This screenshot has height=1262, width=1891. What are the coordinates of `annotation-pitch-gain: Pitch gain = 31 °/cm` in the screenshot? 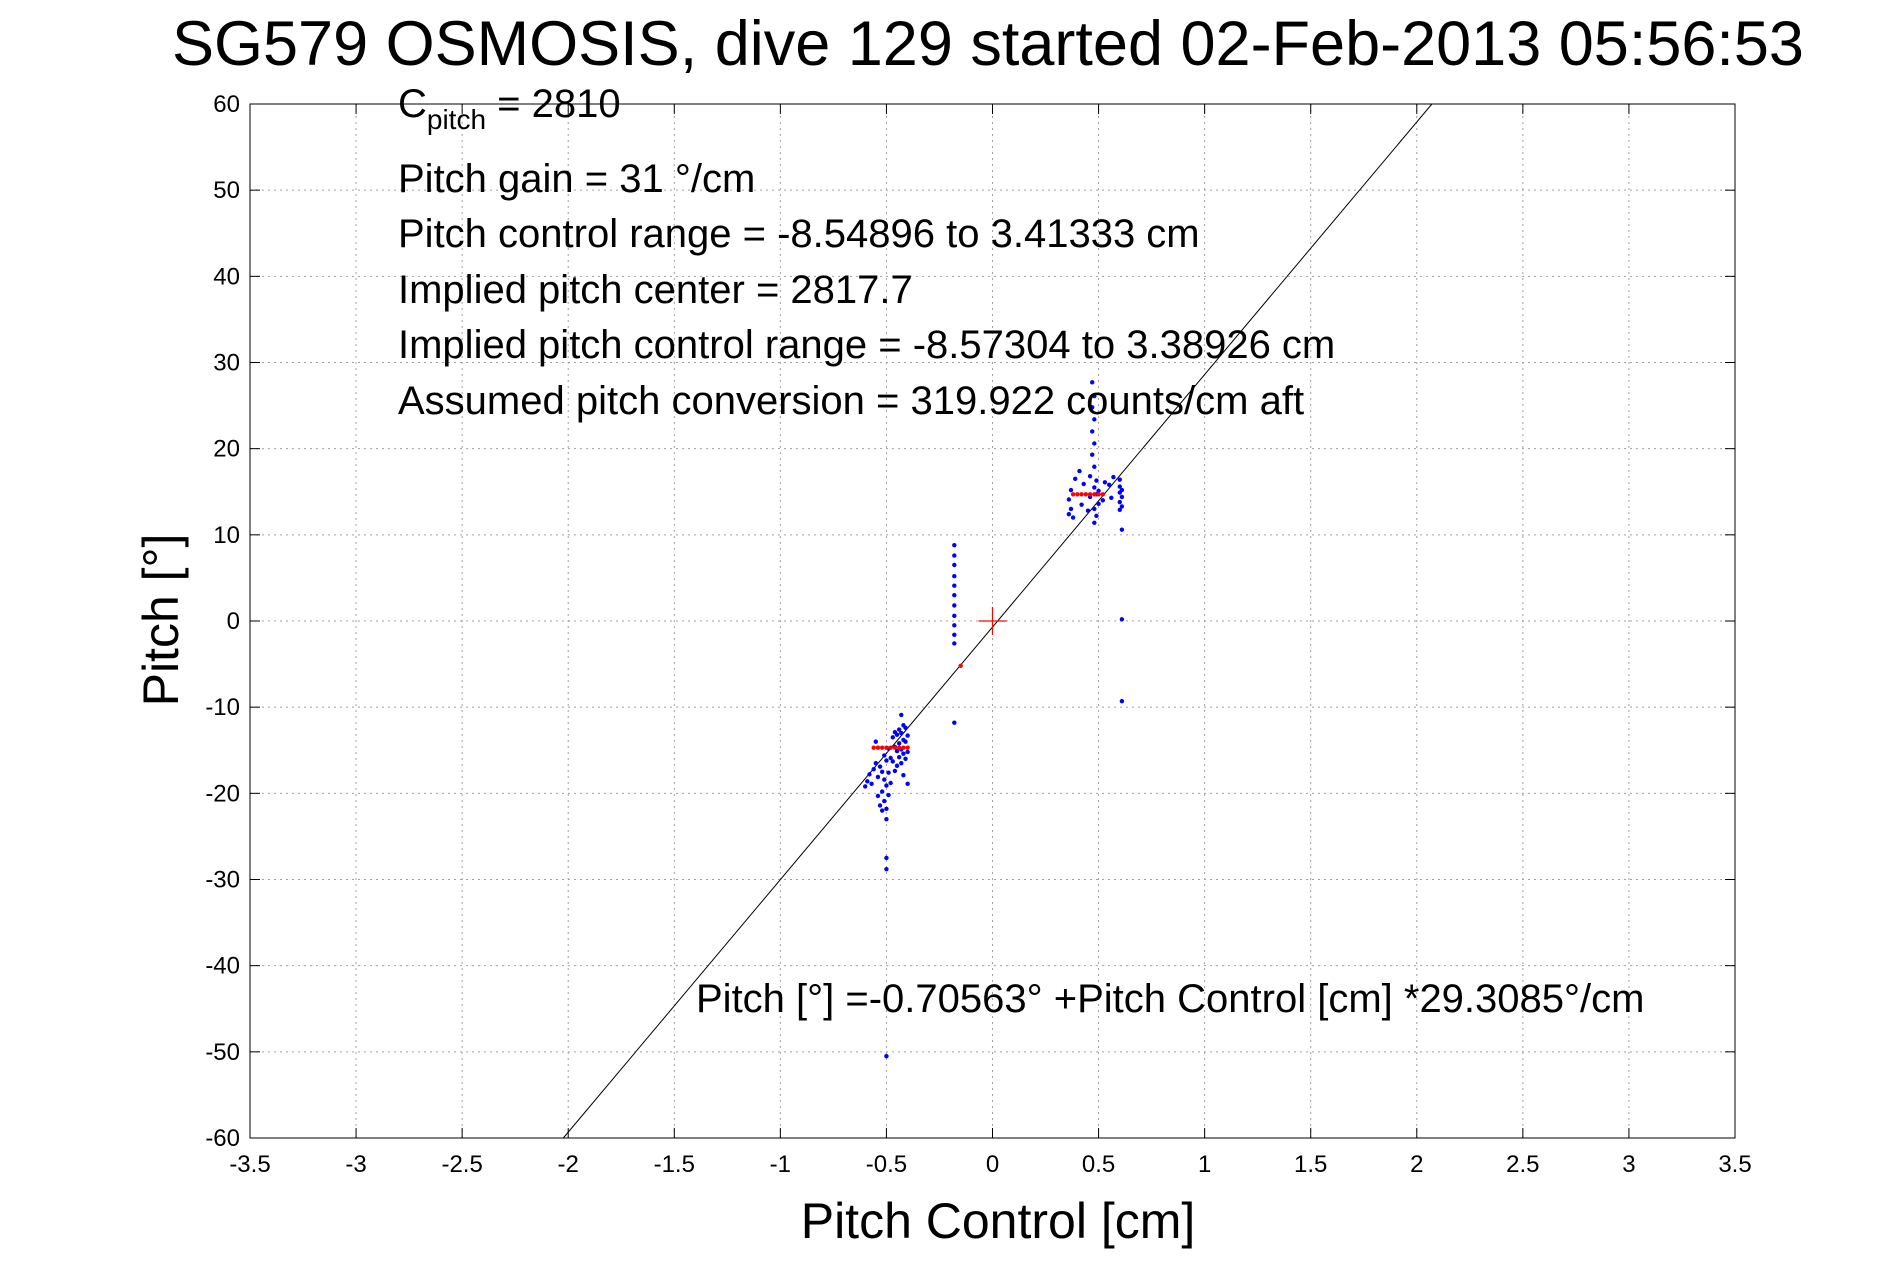 It's located at (576, 179).